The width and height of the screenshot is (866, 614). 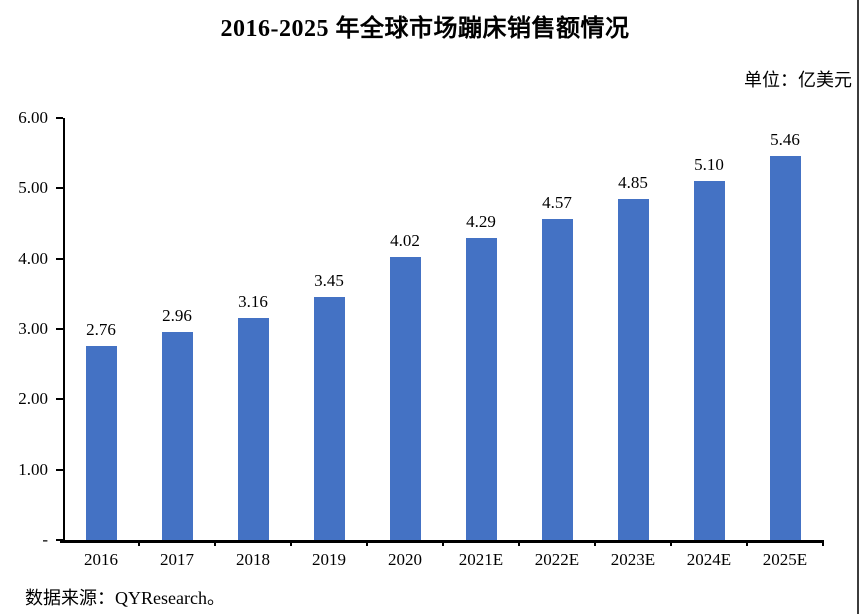 What do you see at coordinates (481, 222) in the screenshot?
I see `bar-value-label: 4.29` at bounding box center [481, 222].